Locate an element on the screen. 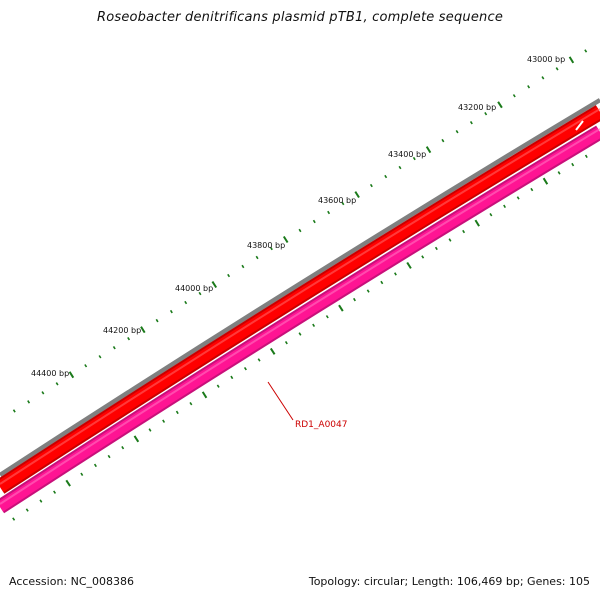  bp-label: 44400 bp is located at coordinates (50, 373).